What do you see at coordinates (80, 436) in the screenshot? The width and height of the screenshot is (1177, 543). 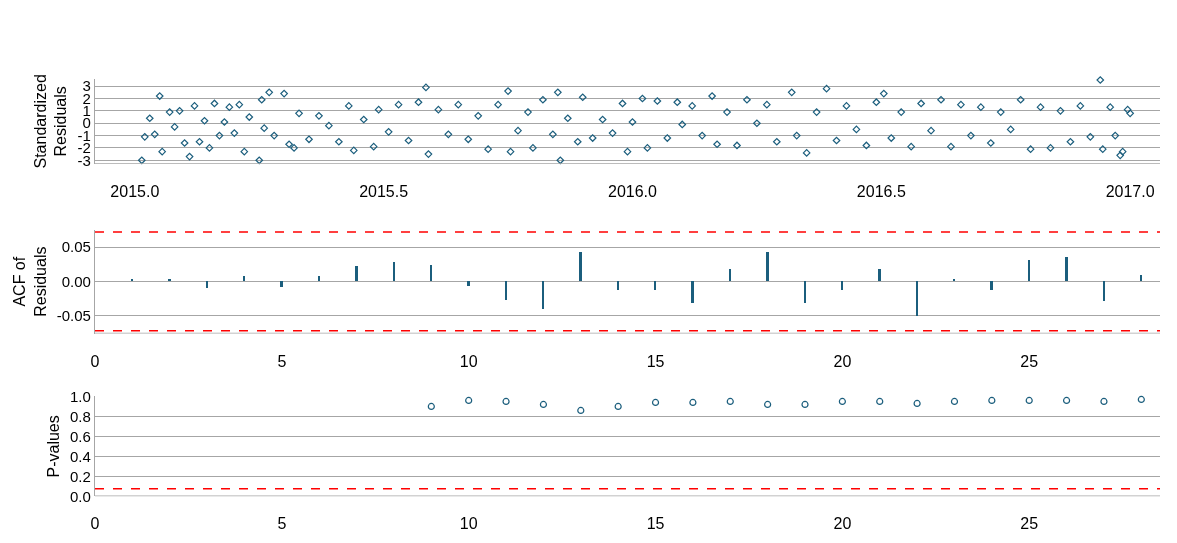 I see `y-tick-label: 0.6` at bounding box center [80, 436].